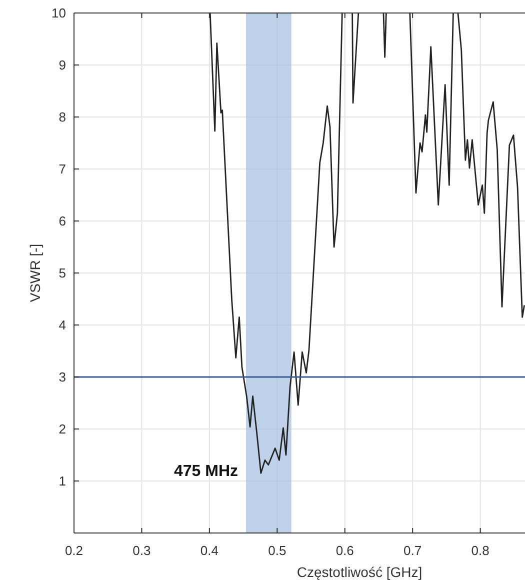 This screenshot has height=586, width=525. I want to click on x-tick-label: 0.6, so click(345, 550).